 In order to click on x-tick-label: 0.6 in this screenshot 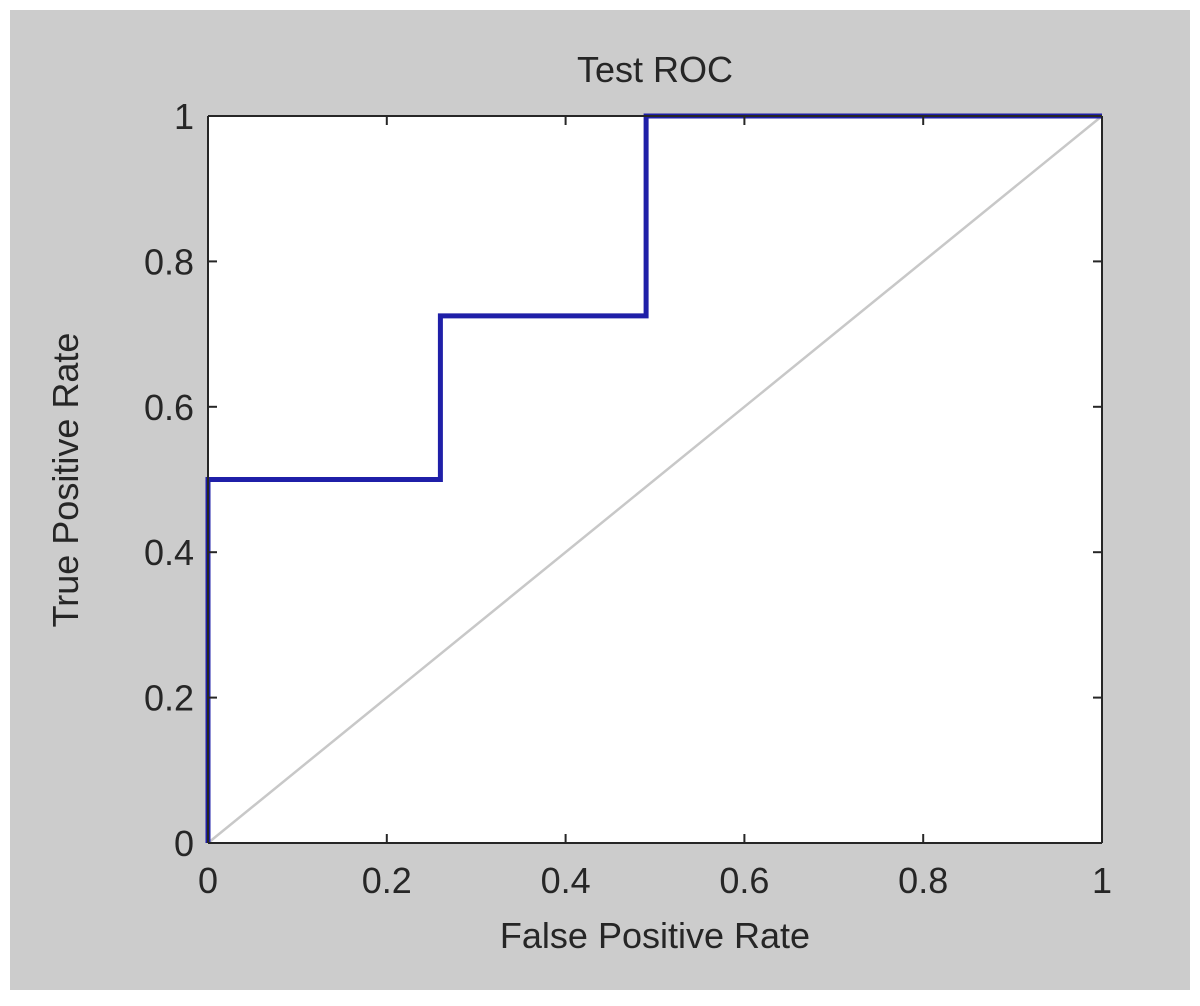, I will do `click(744, 880)`.